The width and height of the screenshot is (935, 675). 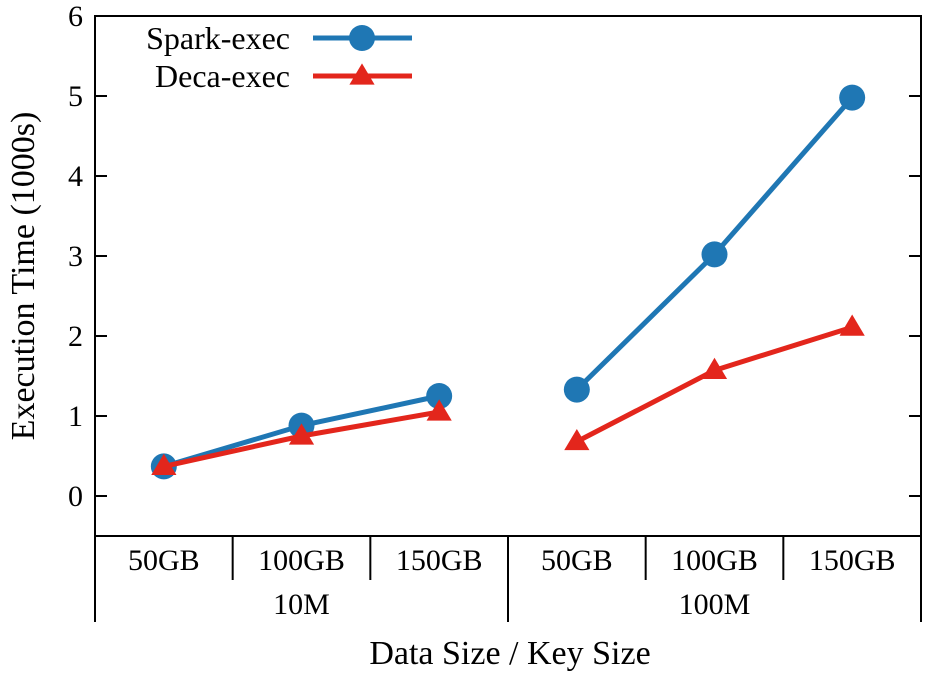 What do you see at coordinates (75, 96) in the screenshot?
I see `y-tick-label: 5` at bounding box center [75, 96].